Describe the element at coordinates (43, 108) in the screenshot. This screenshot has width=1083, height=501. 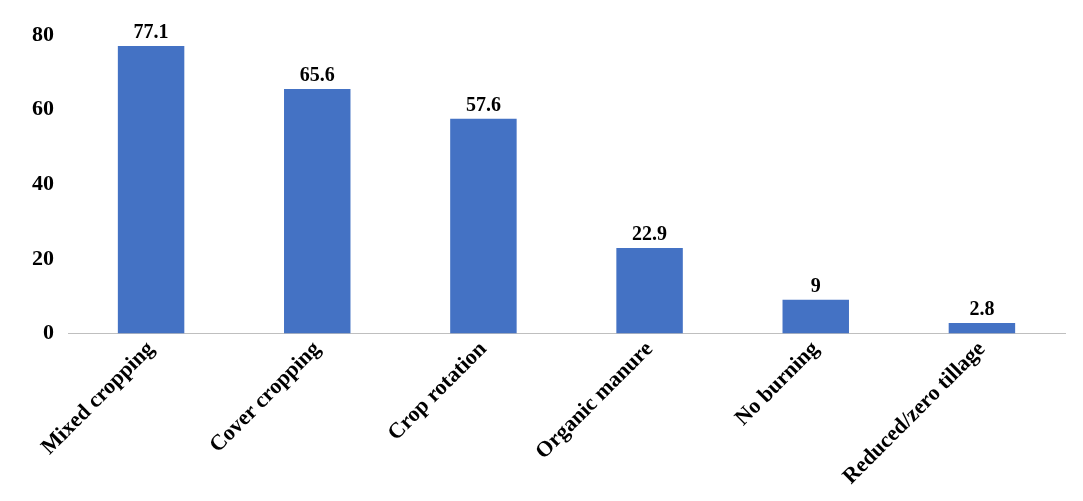
I see `y-tick-label: 60` at that location.